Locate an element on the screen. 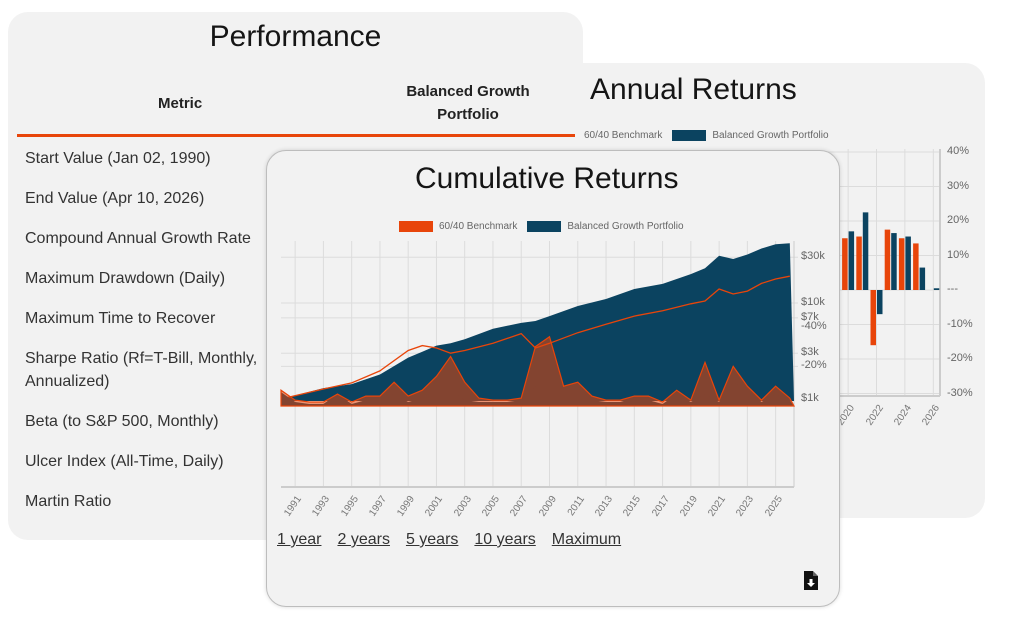 The height and width of the screenshot is (618, 1024). range-link-5-years: 5 years is located at coordinates (432, 539).